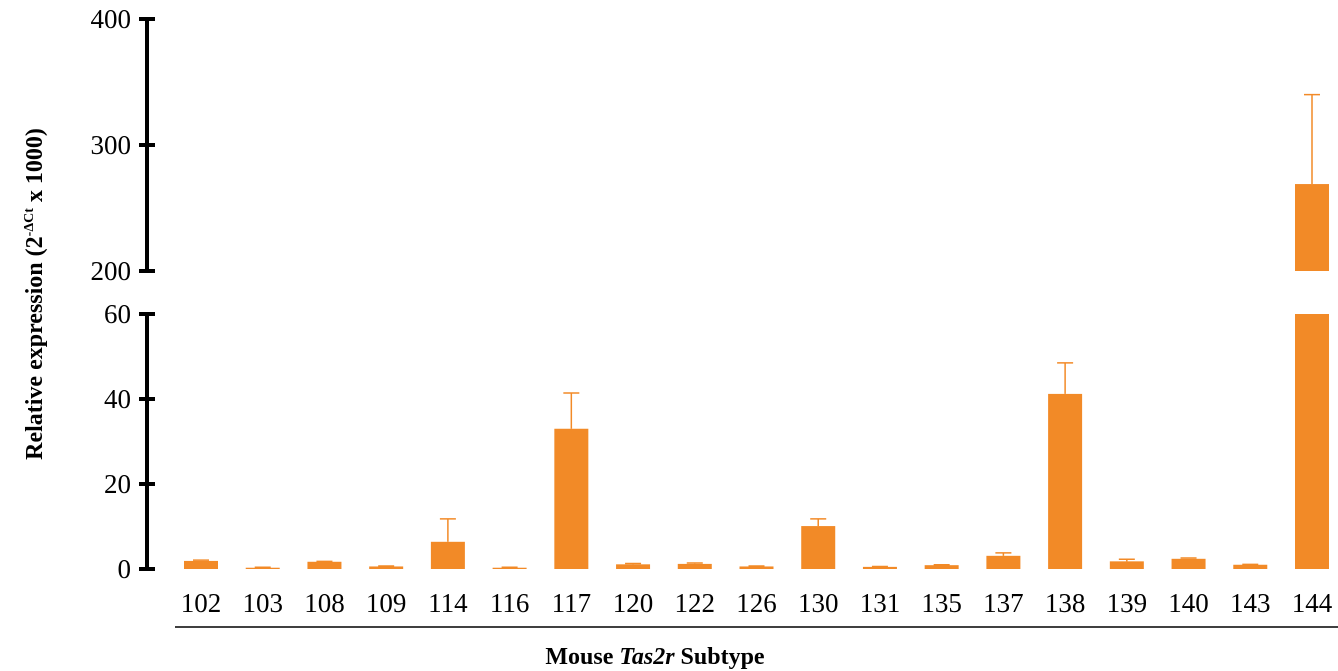 This screenshot has width=1338, height=671. I want to click on y-label-superscript: -ΔCt, so click(29, 222).